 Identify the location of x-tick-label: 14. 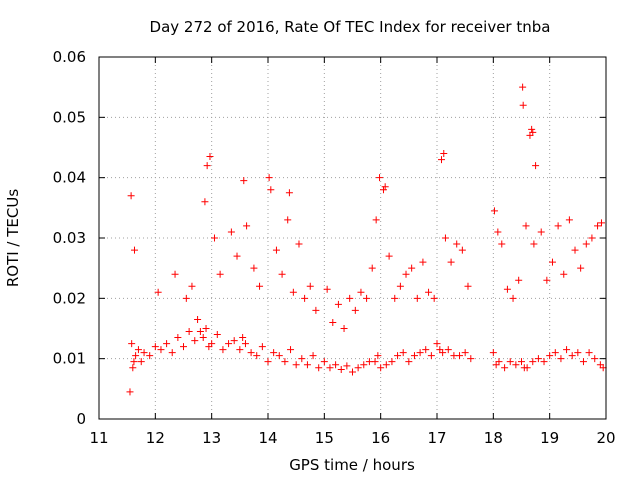
(267, 438).